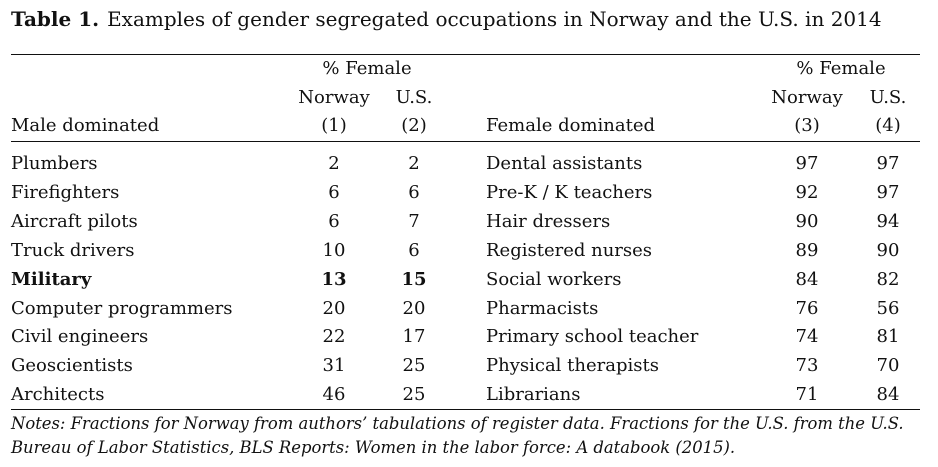 Image resolution: width=938 pixels, height=467 pixels. Describe the element at coordinates (888, 97) in the screenshot. I see `us-header-female: U.S.` at that location.